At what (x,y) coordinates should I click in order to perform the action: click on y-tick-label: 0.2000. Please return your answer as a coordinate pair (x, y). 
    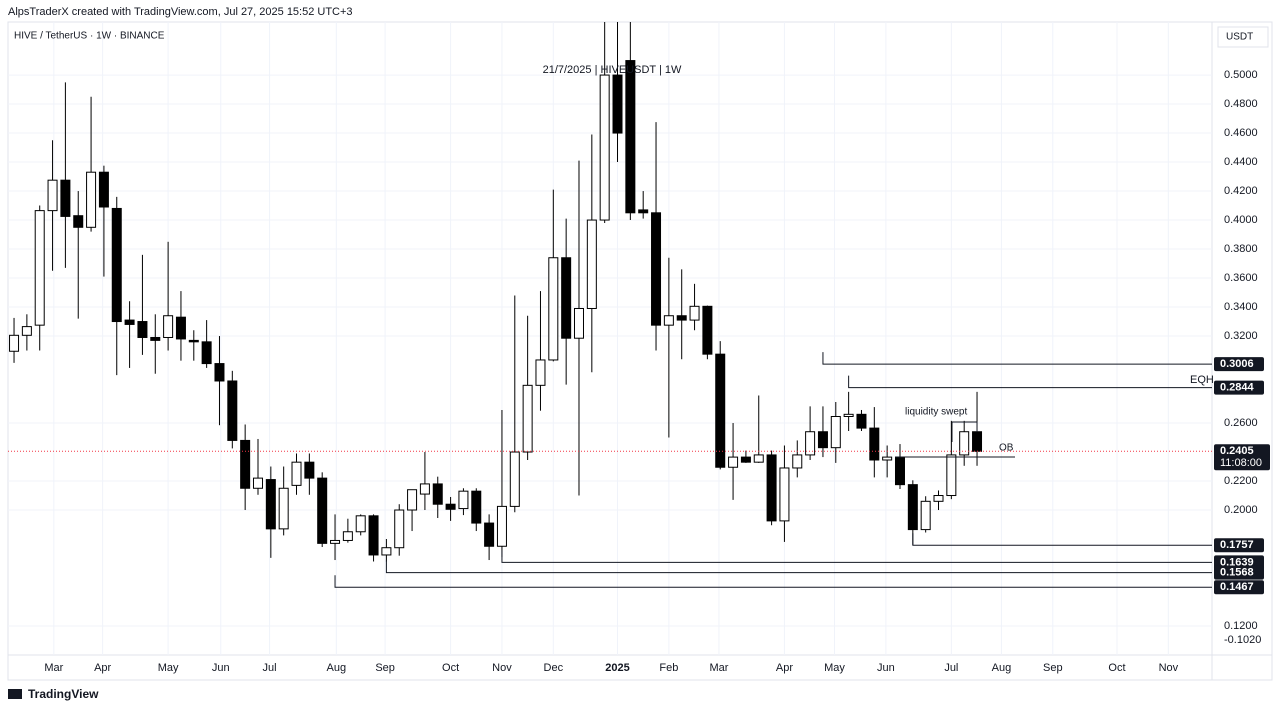
    Looking at the image, I should click on (1241, 510).